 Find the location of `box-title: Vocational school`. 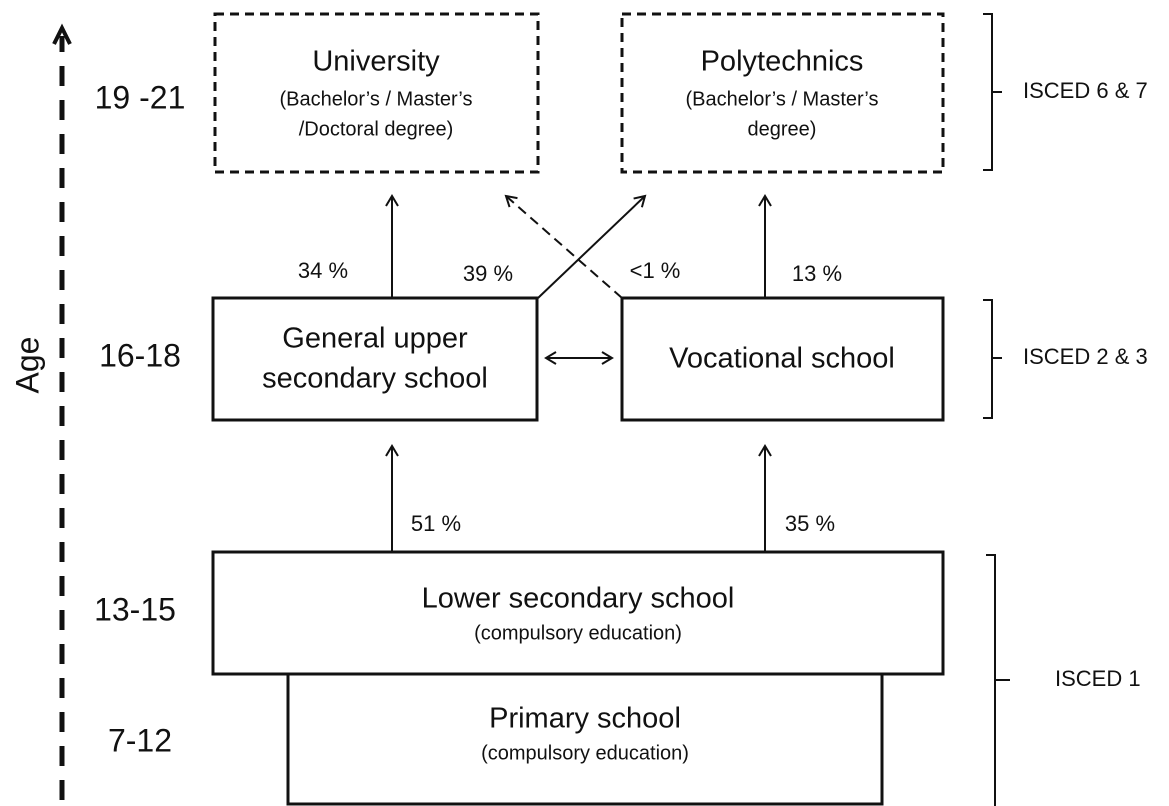

box-title: Vocational school is located at coordinates (782, 359).